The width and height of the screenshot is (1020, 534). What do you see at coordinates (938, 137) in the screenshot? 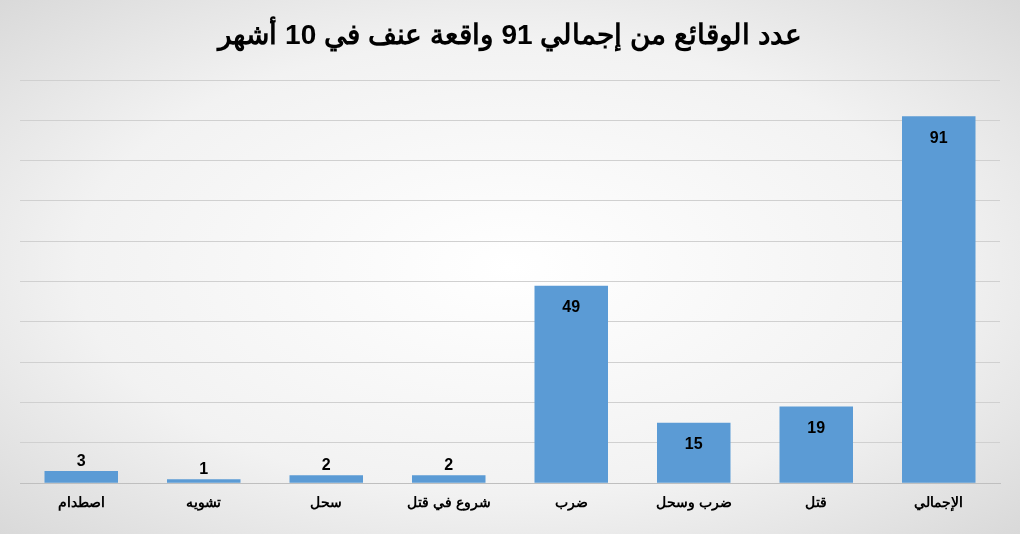
I see `data-label: 91` at bounding box center [938, 137].